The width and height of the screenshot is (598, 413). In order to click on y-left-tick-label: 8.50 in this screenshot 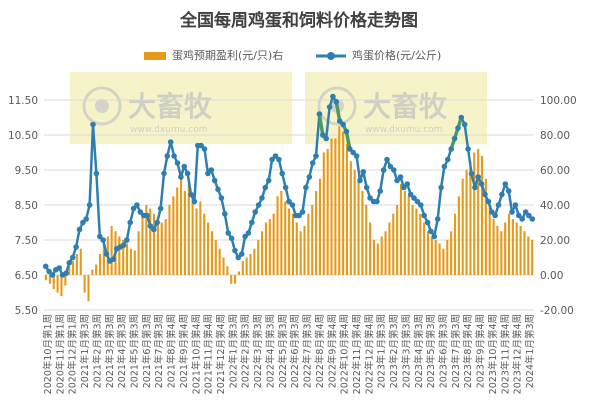, I will do `click(26, 206)`.